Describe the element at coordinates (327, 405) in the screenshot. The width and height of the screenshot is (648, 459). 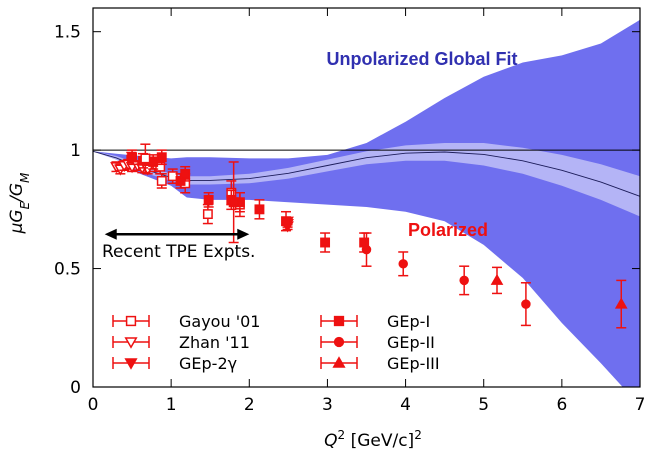
I see `x-tick-label: 3` at that location.